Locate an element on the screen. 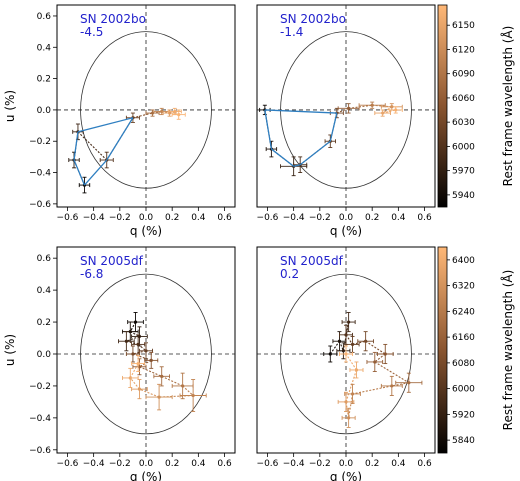 The width and height of the screenshot is (520, 481). x-tick-label: 0.6 is located at coordinates (424, 218).